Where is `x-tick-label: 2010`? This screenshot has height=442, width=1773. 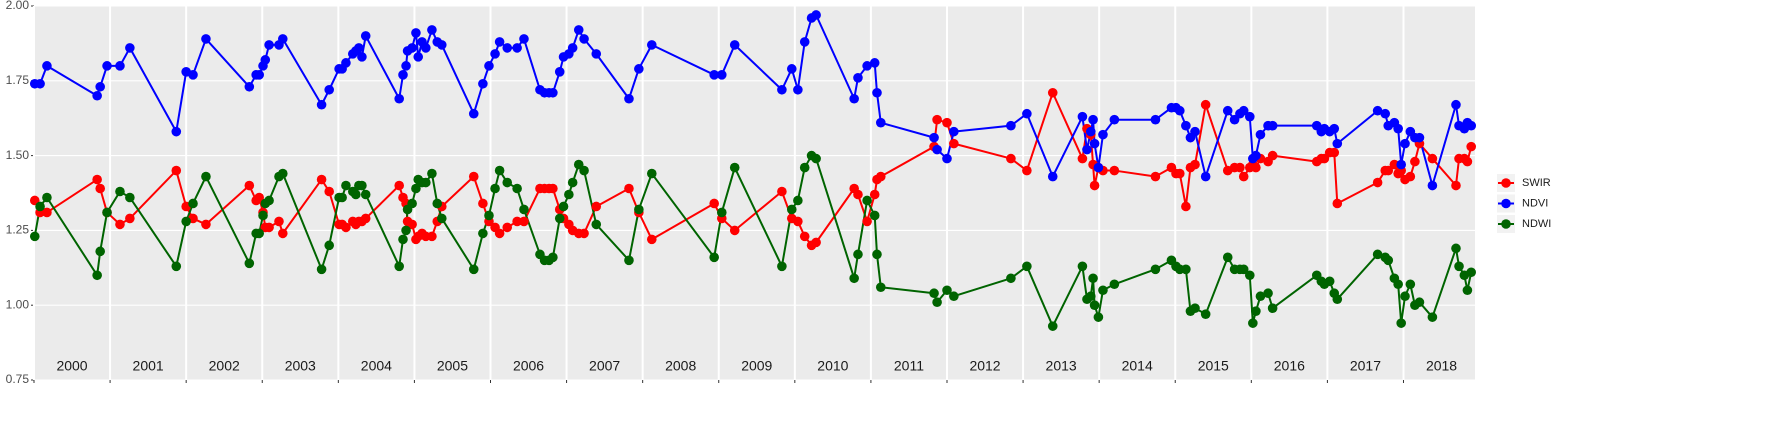 x-tick-label: 2010 is located at coordinates (832, 366).